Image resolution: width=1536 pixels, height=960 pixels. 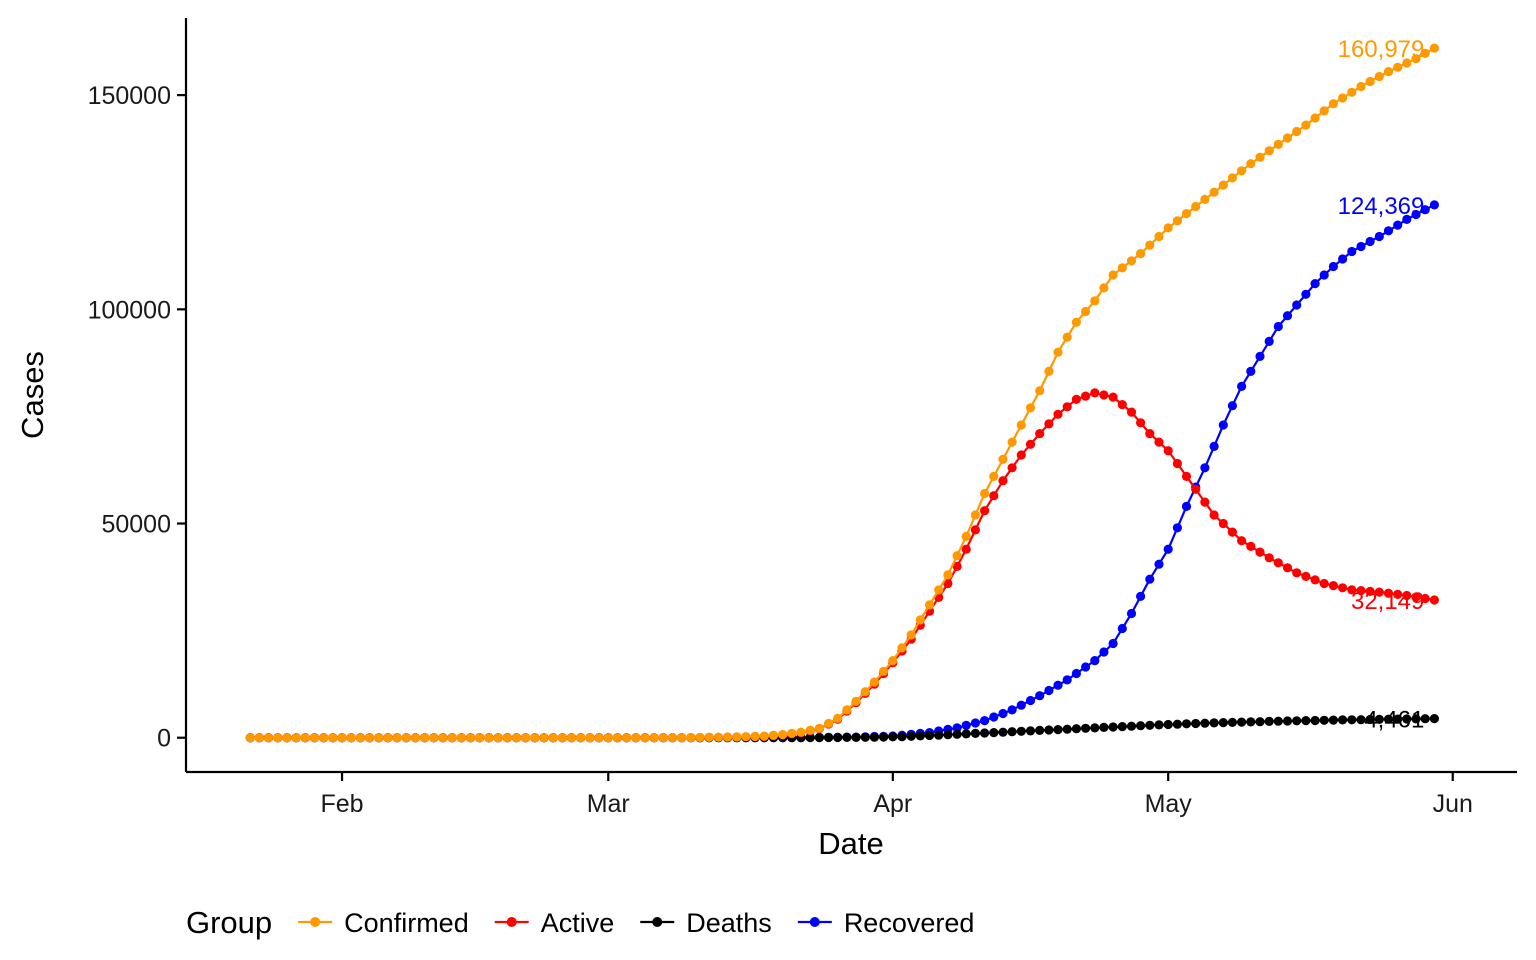 What do you see at coordinates (1381, 385) in the screenshot?
I see `end-labels: 160,979 32,149 4,461 124,369` at bounding box center [1381, 385].